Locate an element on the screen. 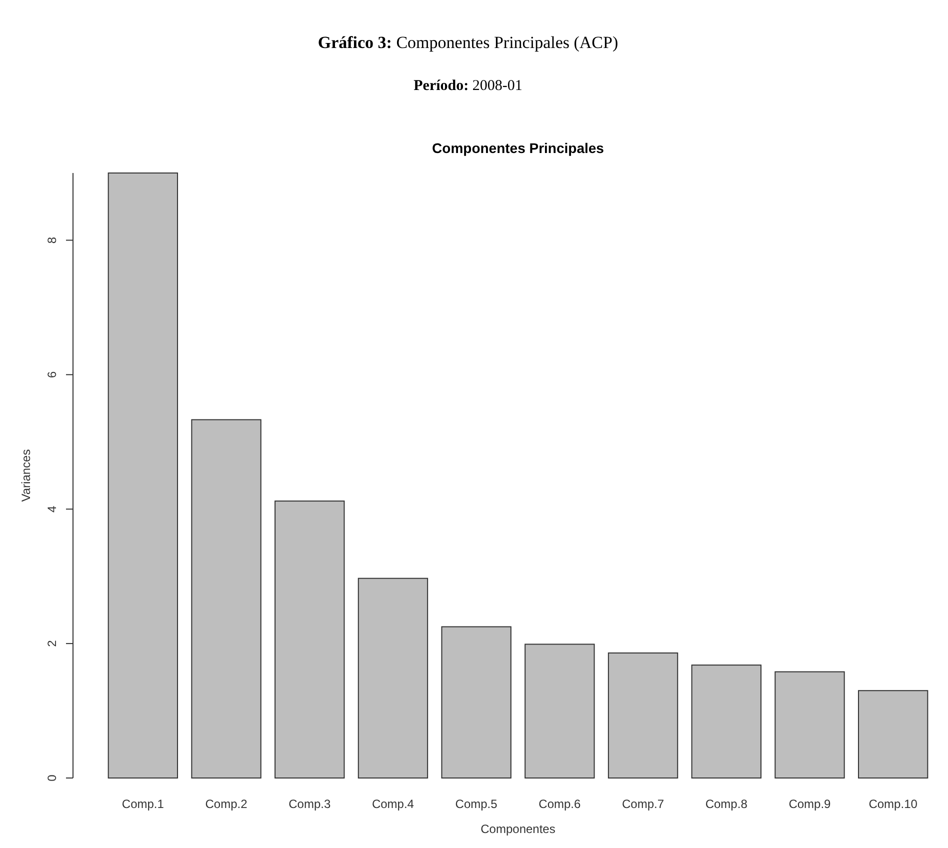  y-tick-label: 6 is located at coordinates (52, 374).